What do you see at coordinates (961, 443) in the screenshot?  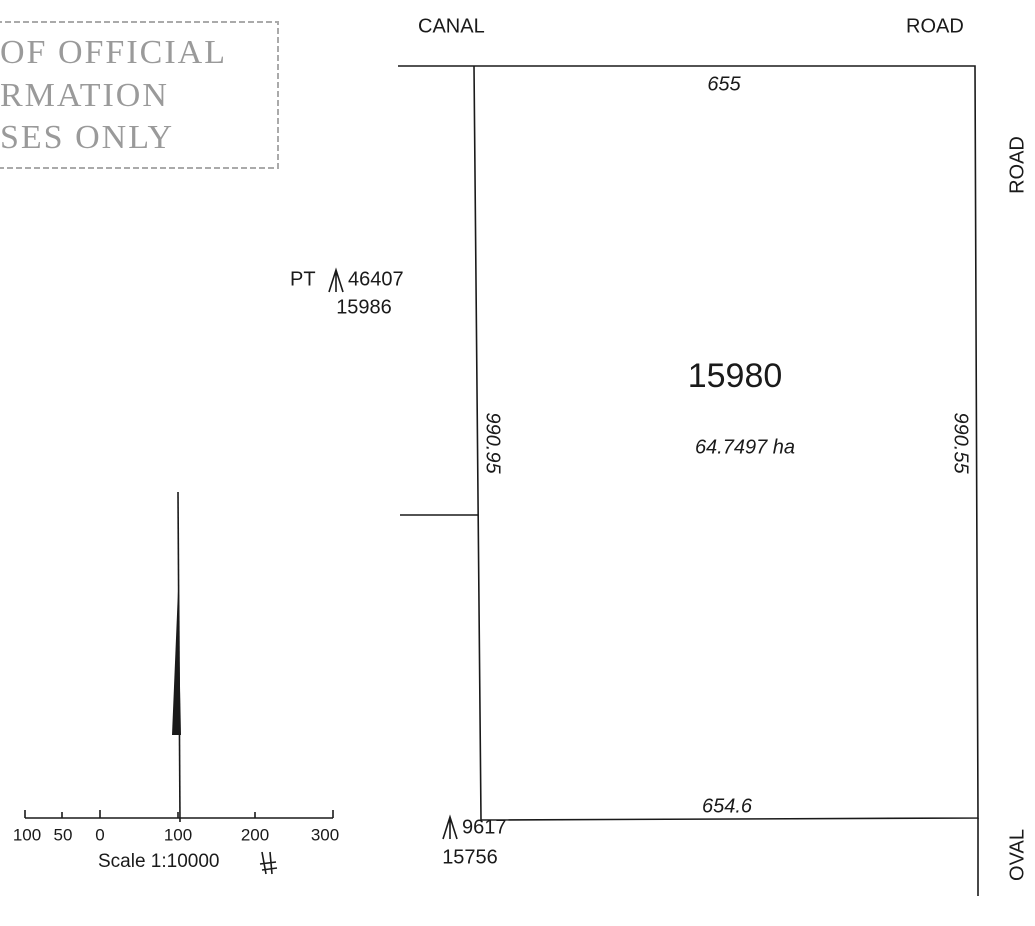 I see `dimension-label: 990.55` at bounding box center [961, 443].